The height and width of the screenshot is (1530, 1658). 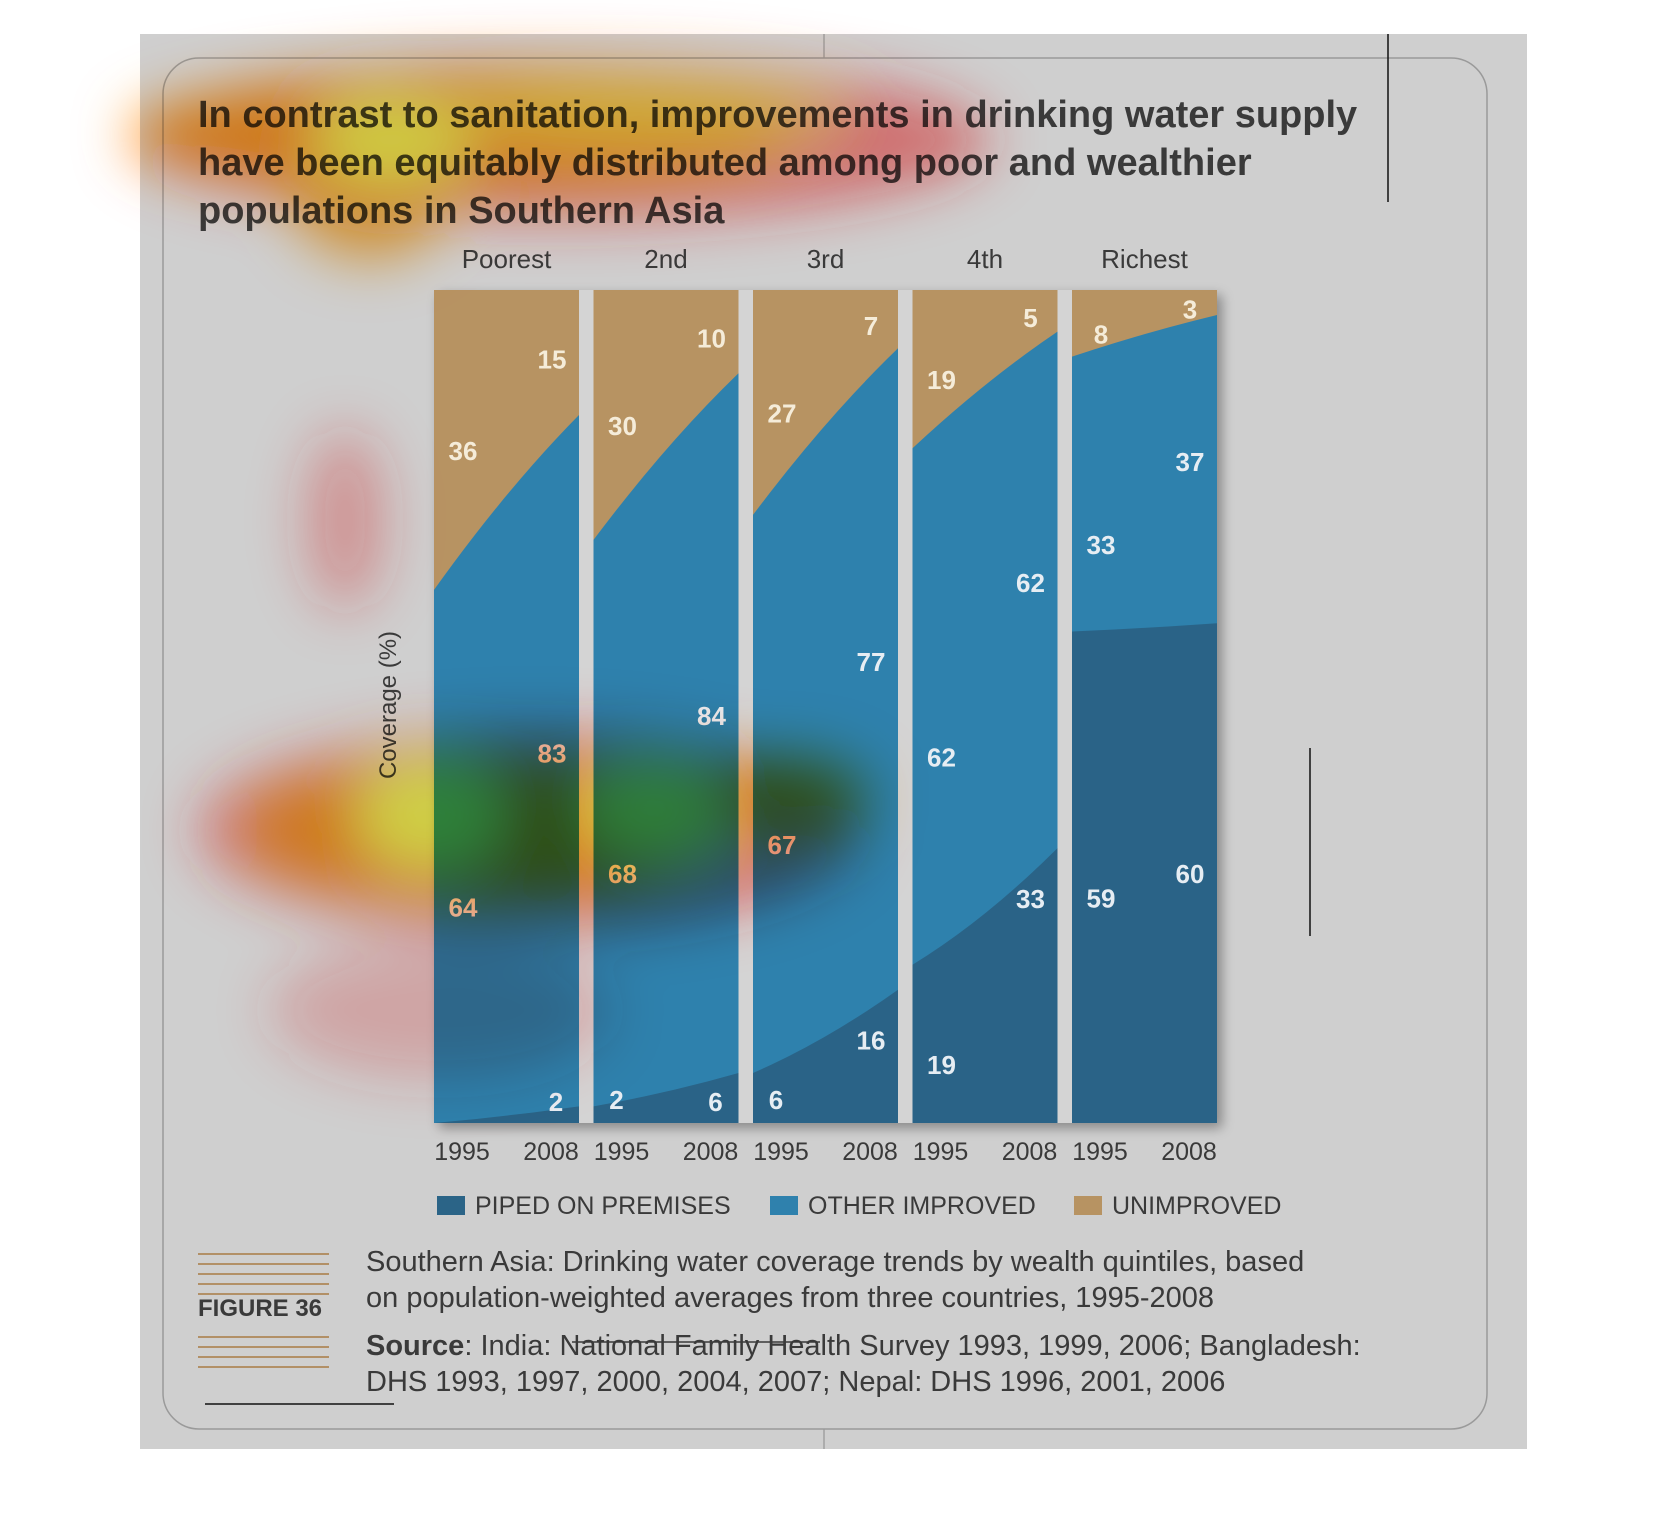 I want to click on figure-label-rules, so click(x=263, y=1310).